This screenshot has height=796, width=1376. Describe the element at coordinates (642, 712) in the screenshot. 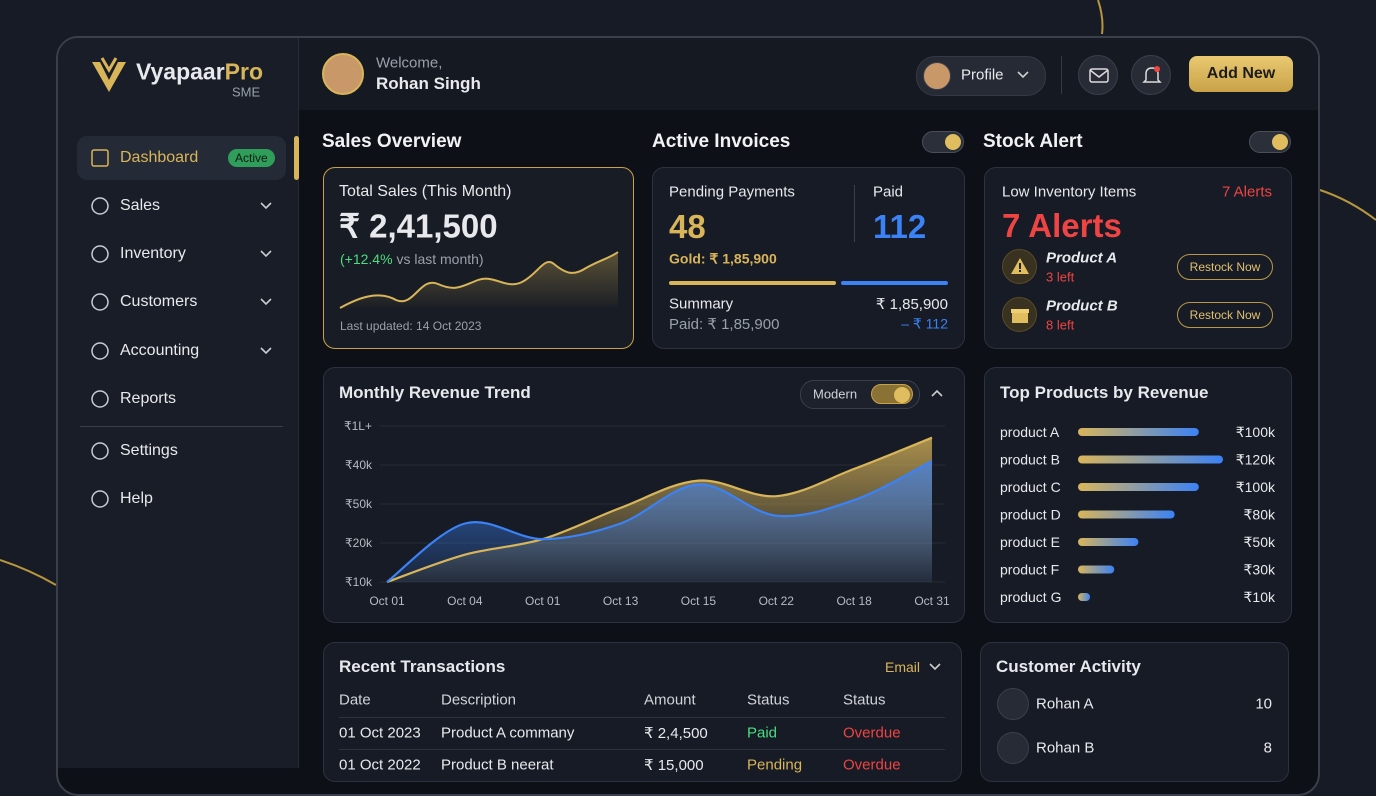

I see `transactions-card` at that location.